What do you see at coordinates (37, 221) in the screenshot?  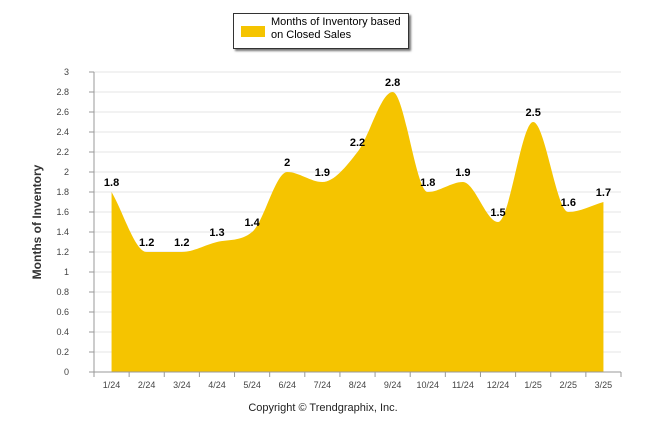 I see `y-axis-title: Months of Inventory` at bounding box center [37, 221].